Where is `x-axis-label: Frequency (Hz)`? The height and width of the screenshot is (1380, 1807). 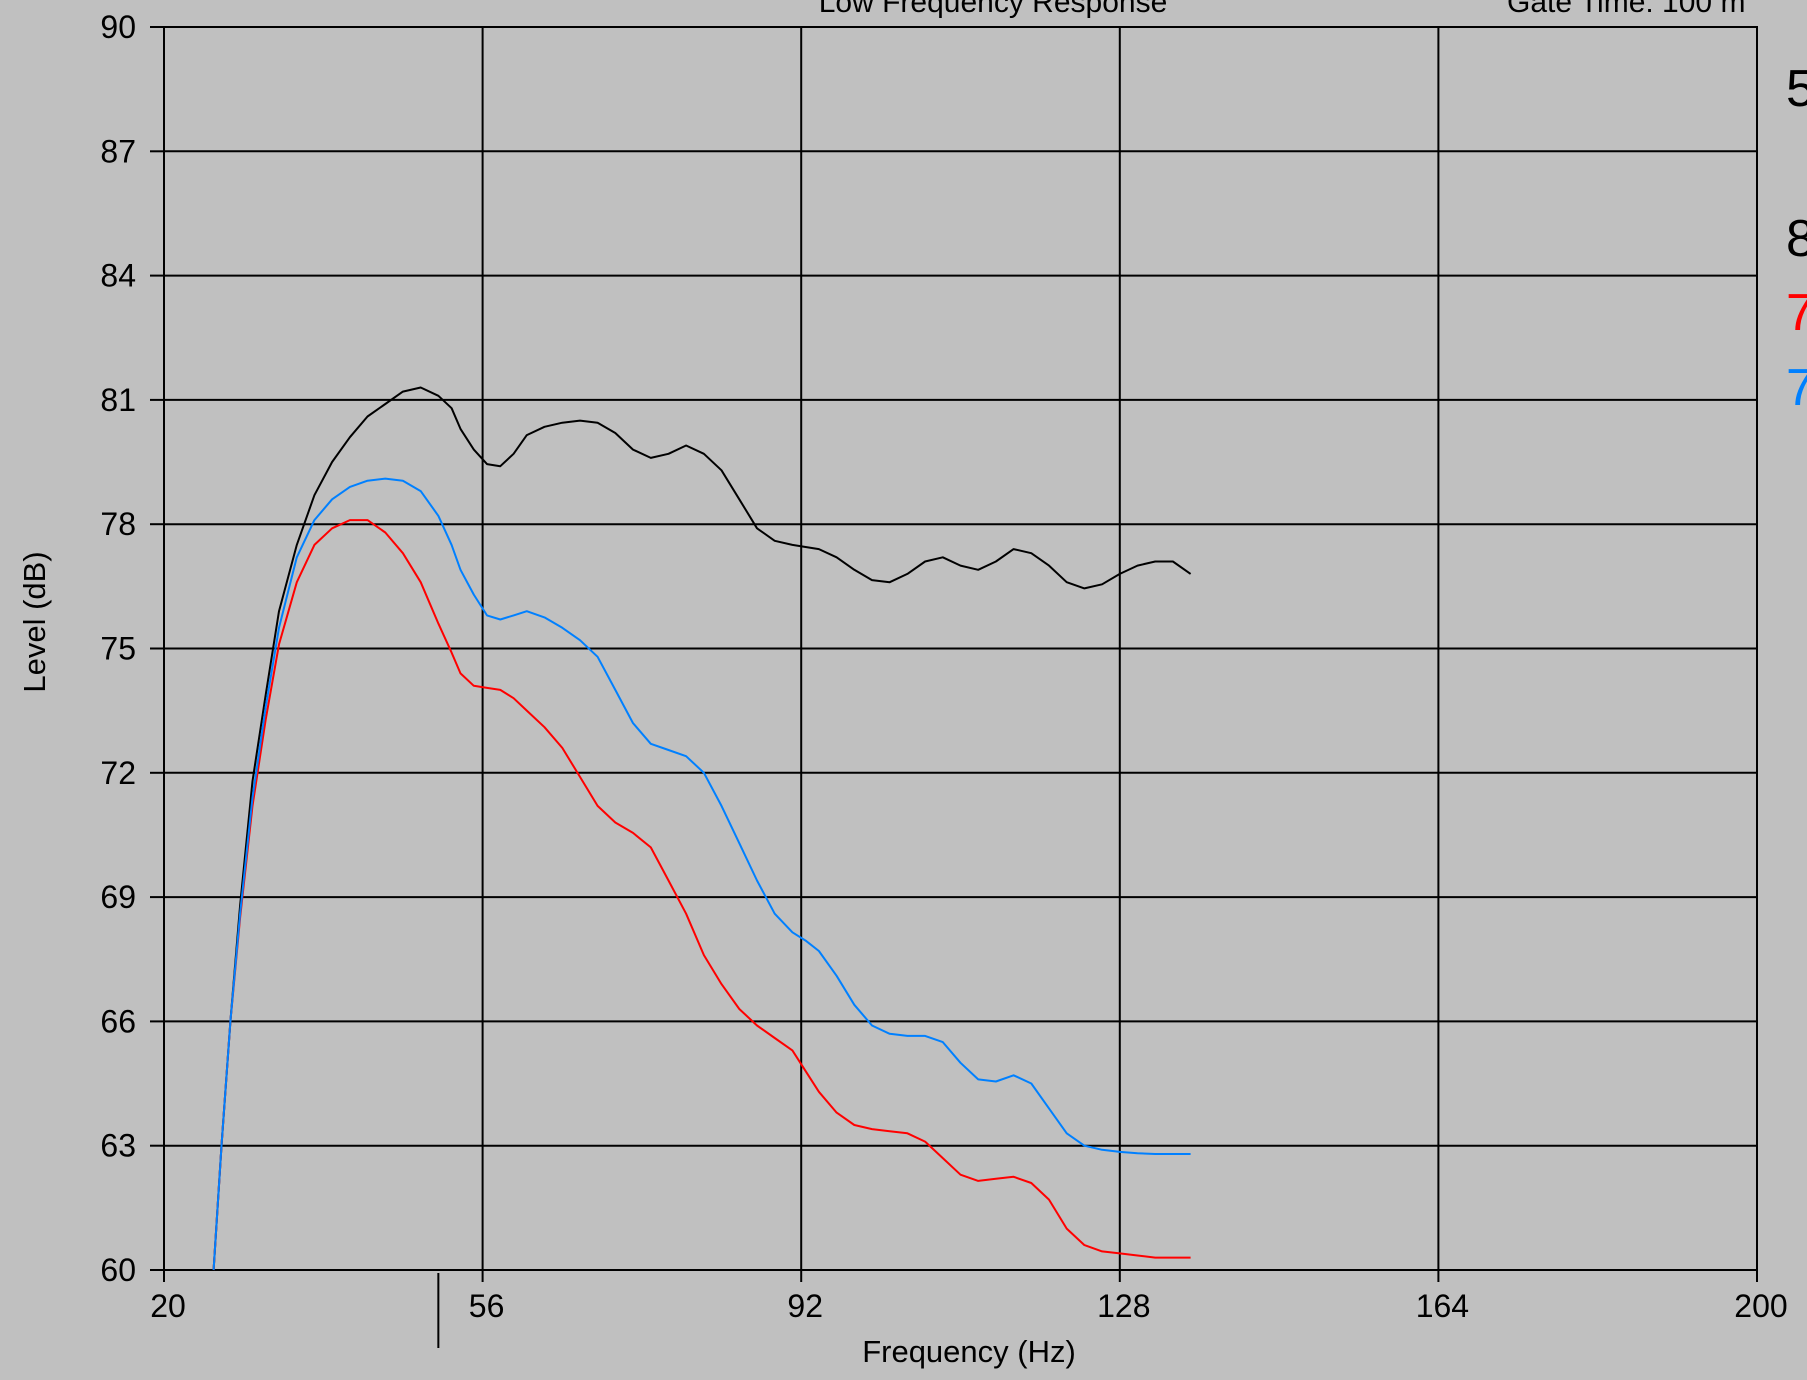
x-axis-label: Frequency (Hz) is located at coordinates (969, 1351).